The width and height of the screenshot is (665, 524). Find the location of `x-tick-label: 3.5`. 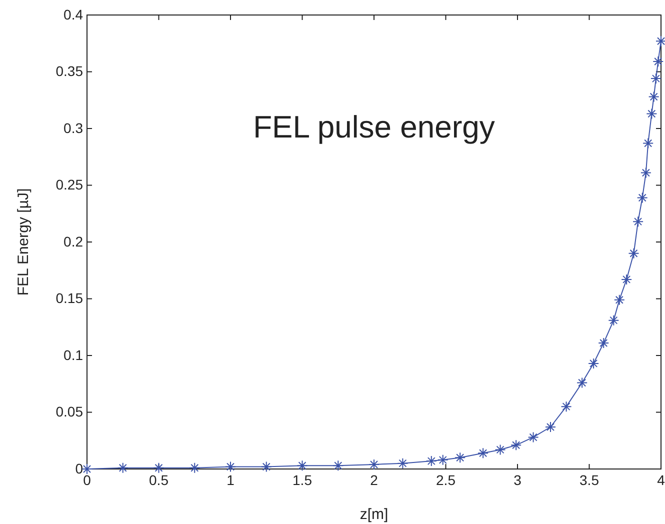

x-tick-label: 3.5 is located at coordinates (590, 480).